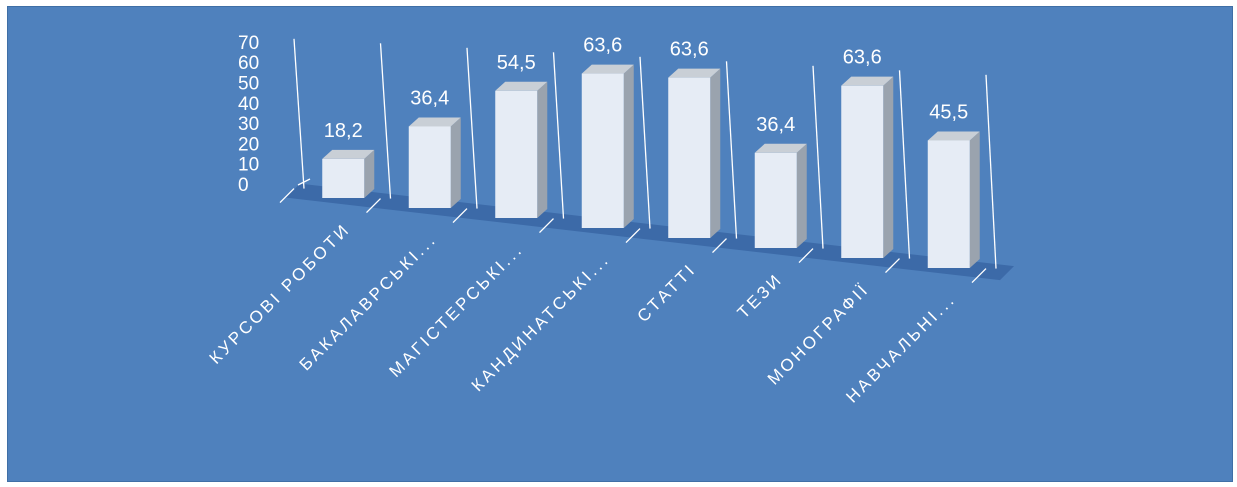 This screenshot has height=487, width=1237. Describe the element at coordinates (667, 292) in the screenshot. I see `category-label: СТАТТІ` at that location.